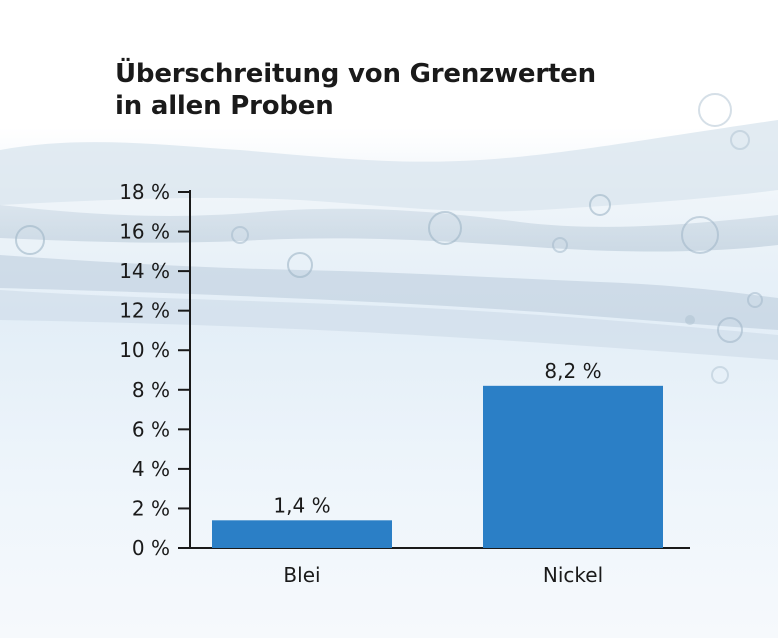 This screenshot has height=638, width=778. Describe the element at coordinates (151, 548) in the screenshot. I see `y-tick-label: 0 %` at that location.